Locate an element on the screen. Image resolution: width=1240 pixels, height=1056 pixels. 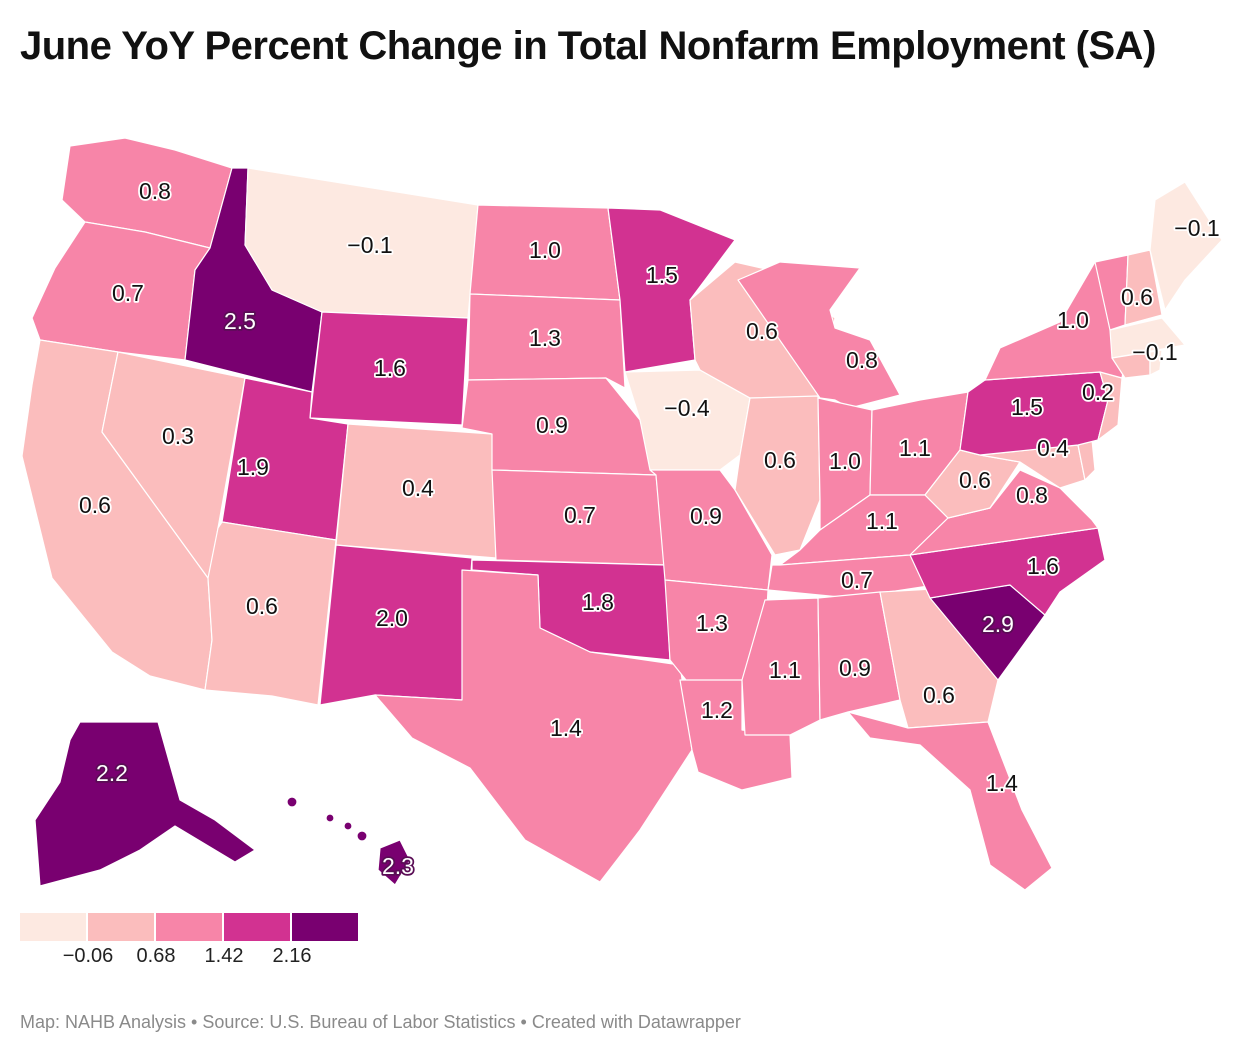
state-label-ms: 1.1 is located at coordinates (785, 670).